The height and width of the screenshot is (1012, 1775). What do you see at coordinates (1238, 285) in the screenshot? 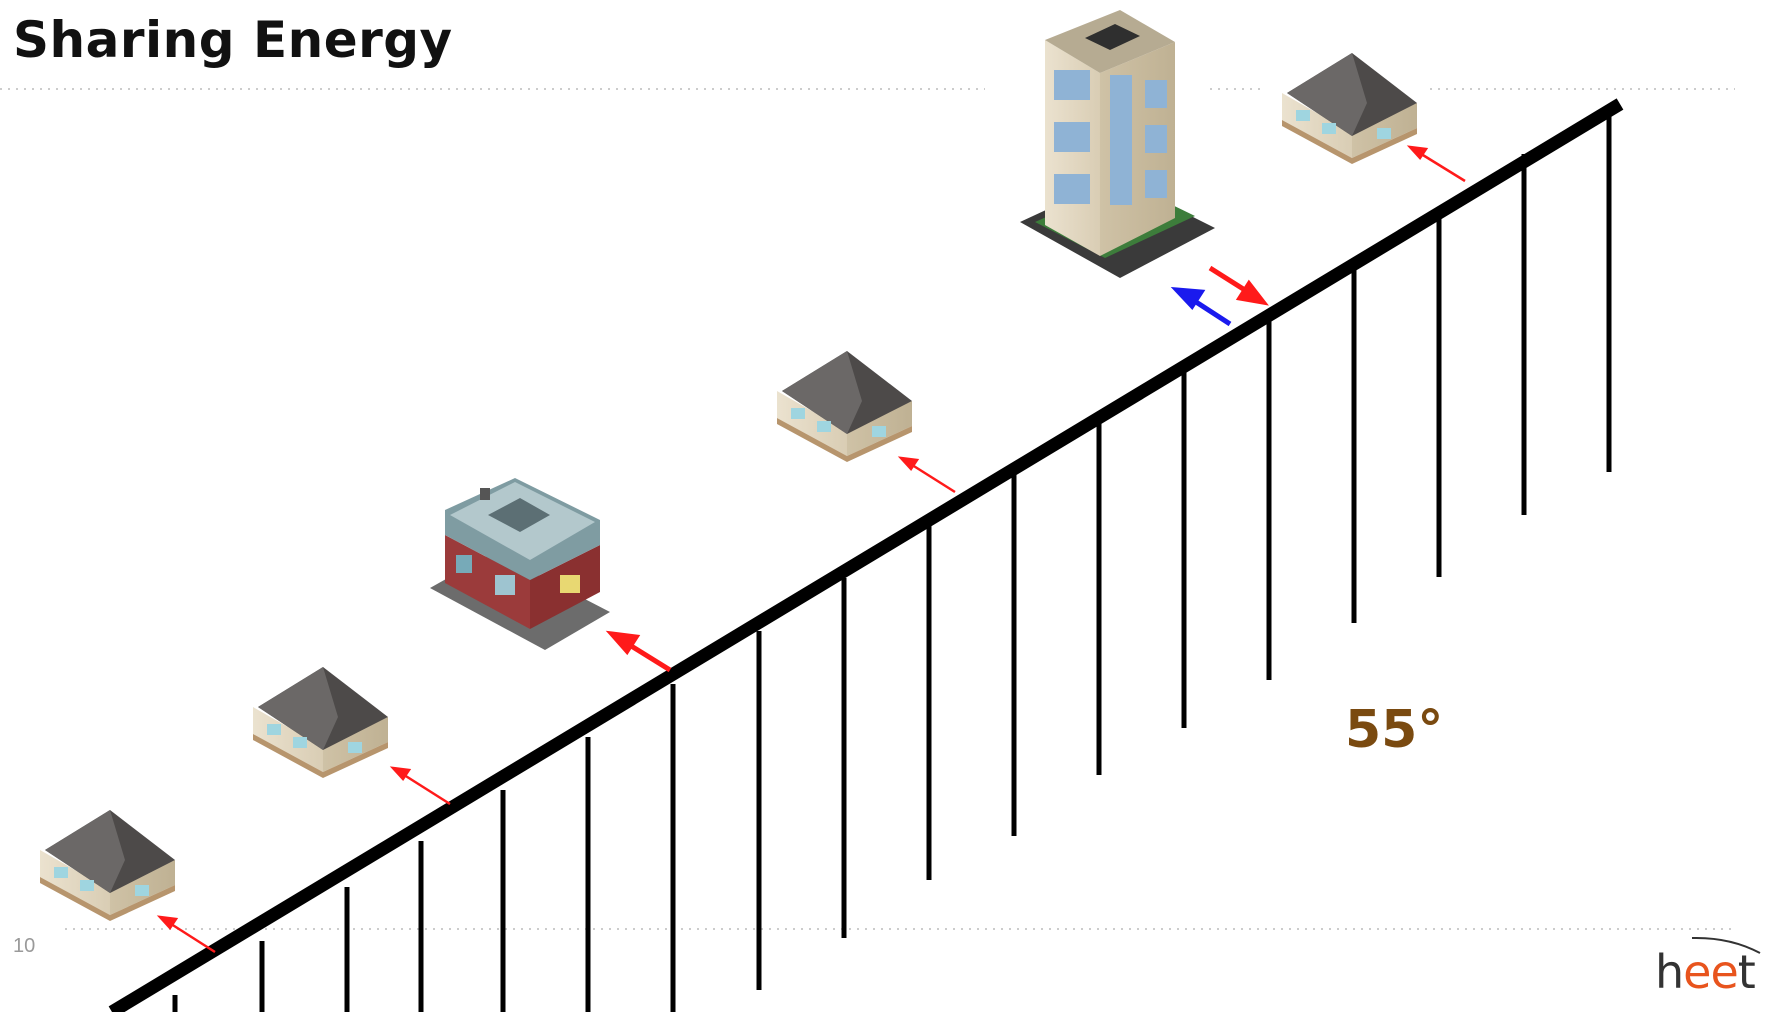
I see `flow-arrow-tower-out` at bounding box center [1238, 285].